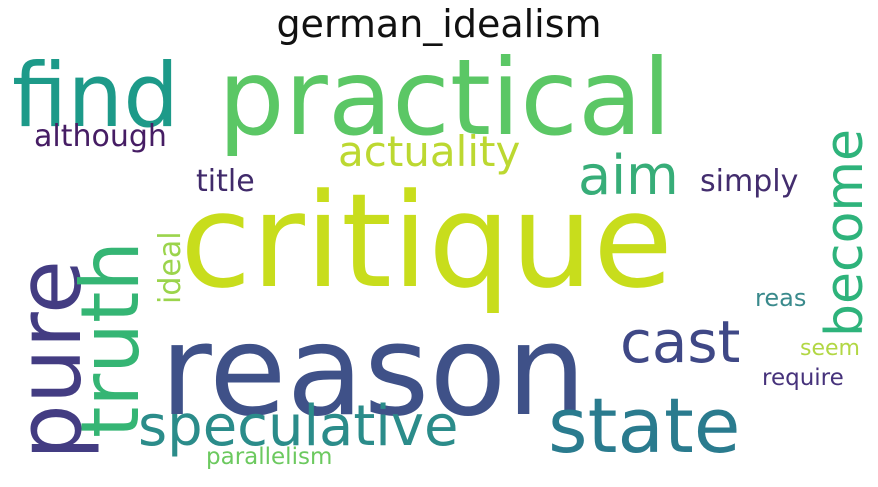 The width and height of the screenshot is (878, 487). I want to click on word-state: state, so click(644, 425).